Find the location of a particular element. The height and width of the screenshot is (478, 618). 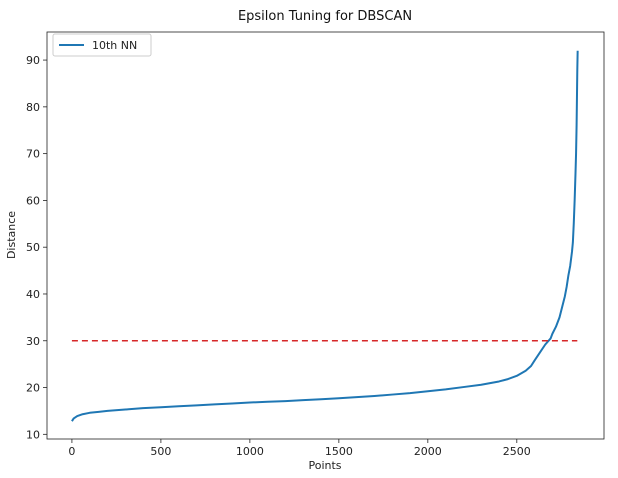

y-tick-label: 50 is located at coordinates (33, 247).